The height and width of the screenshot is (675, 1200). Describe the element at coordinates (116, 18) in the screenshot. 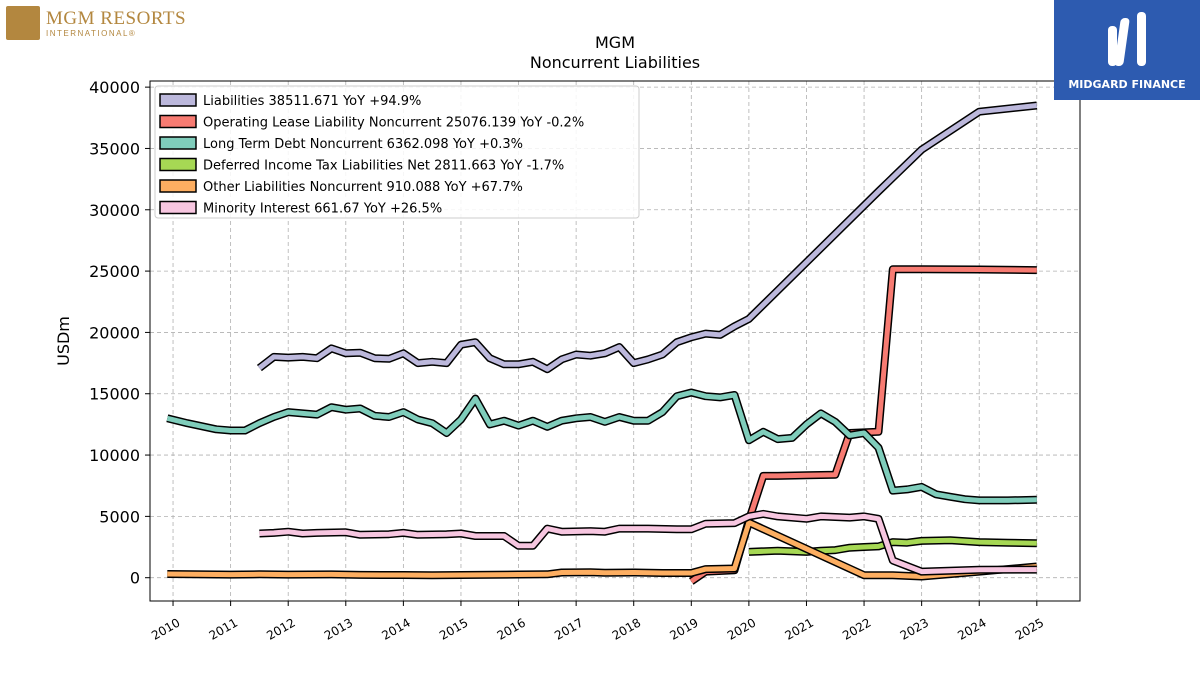

I see `brand-name: MGM RESORTS` at that location.